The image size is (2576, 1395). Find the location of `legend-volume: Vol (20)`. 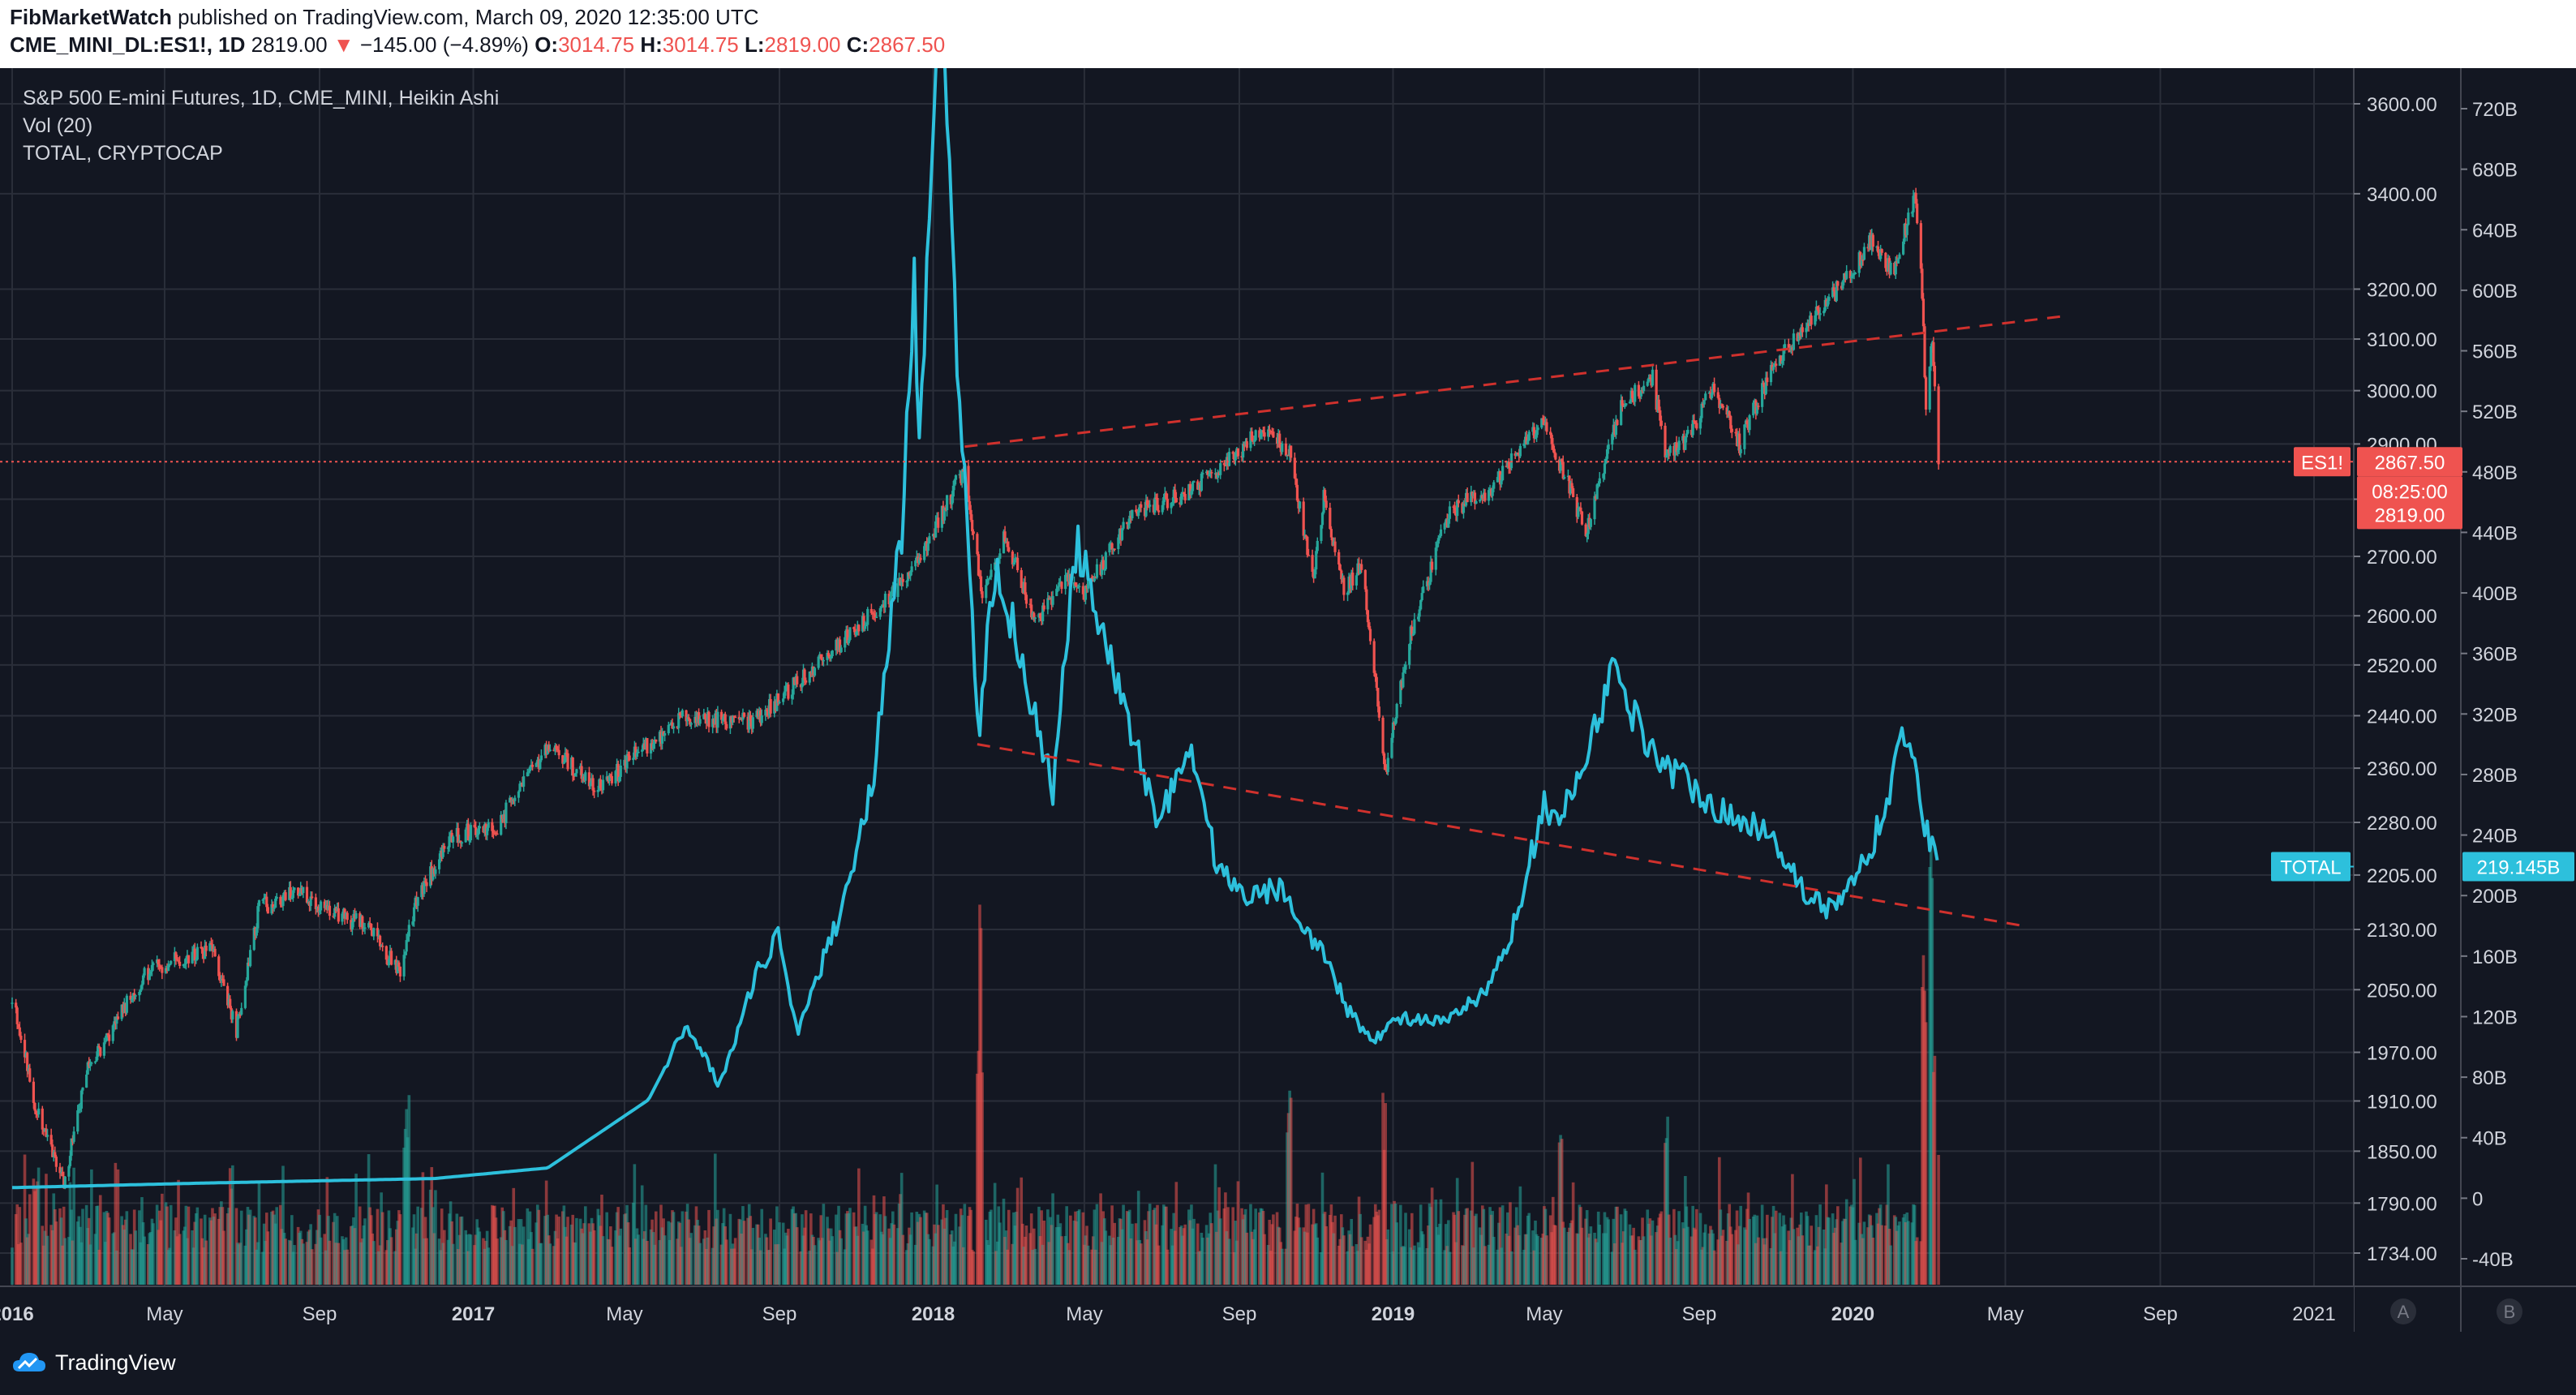

legend-volume: Vol (20) is located at coordinates (58, 126).